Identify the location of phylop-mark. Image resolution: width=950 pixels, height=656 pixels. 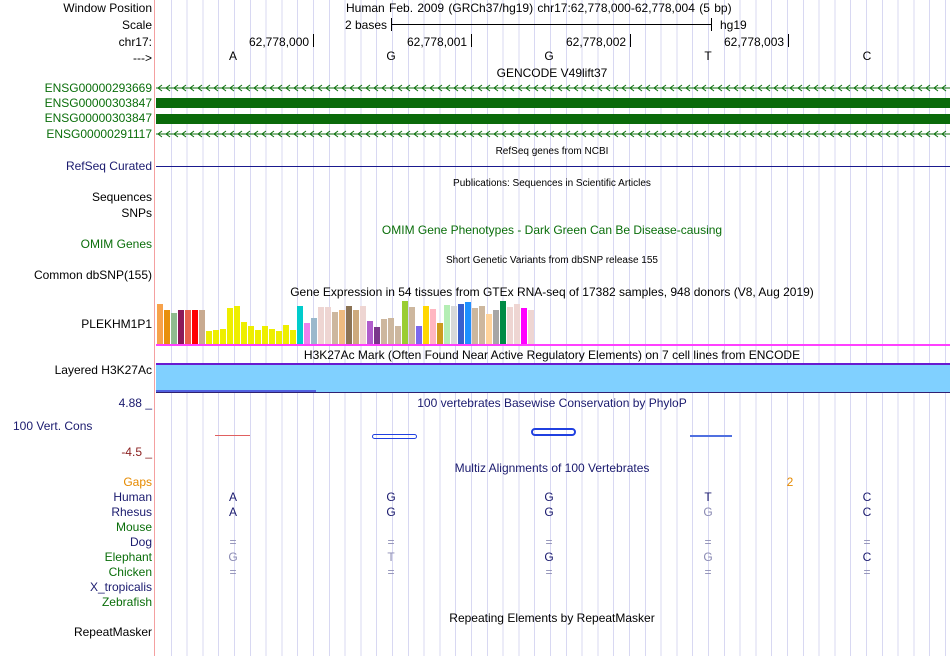
(394, 436).